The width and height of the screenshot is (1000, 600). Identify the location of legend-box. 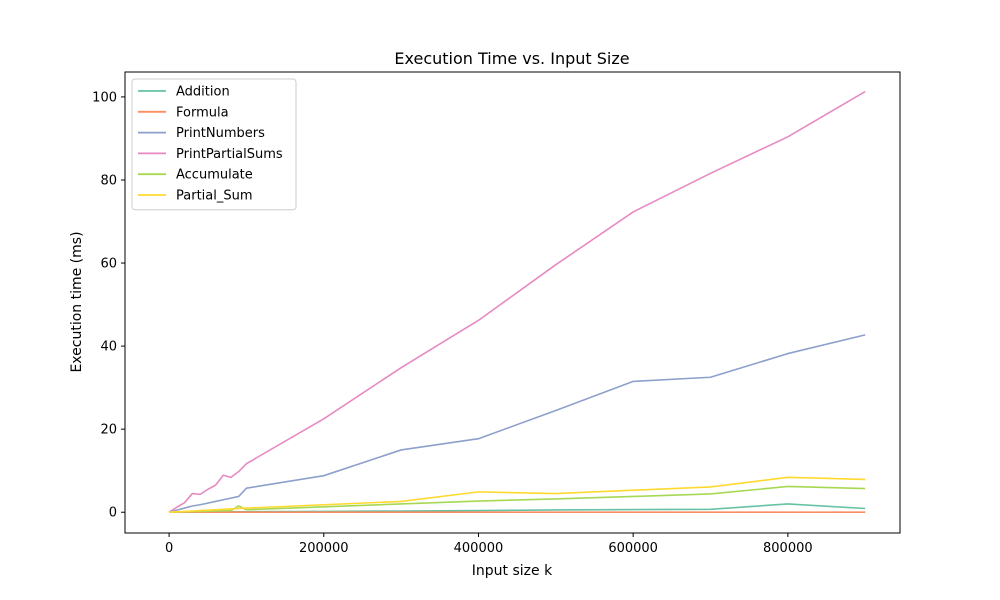
(214, 144).